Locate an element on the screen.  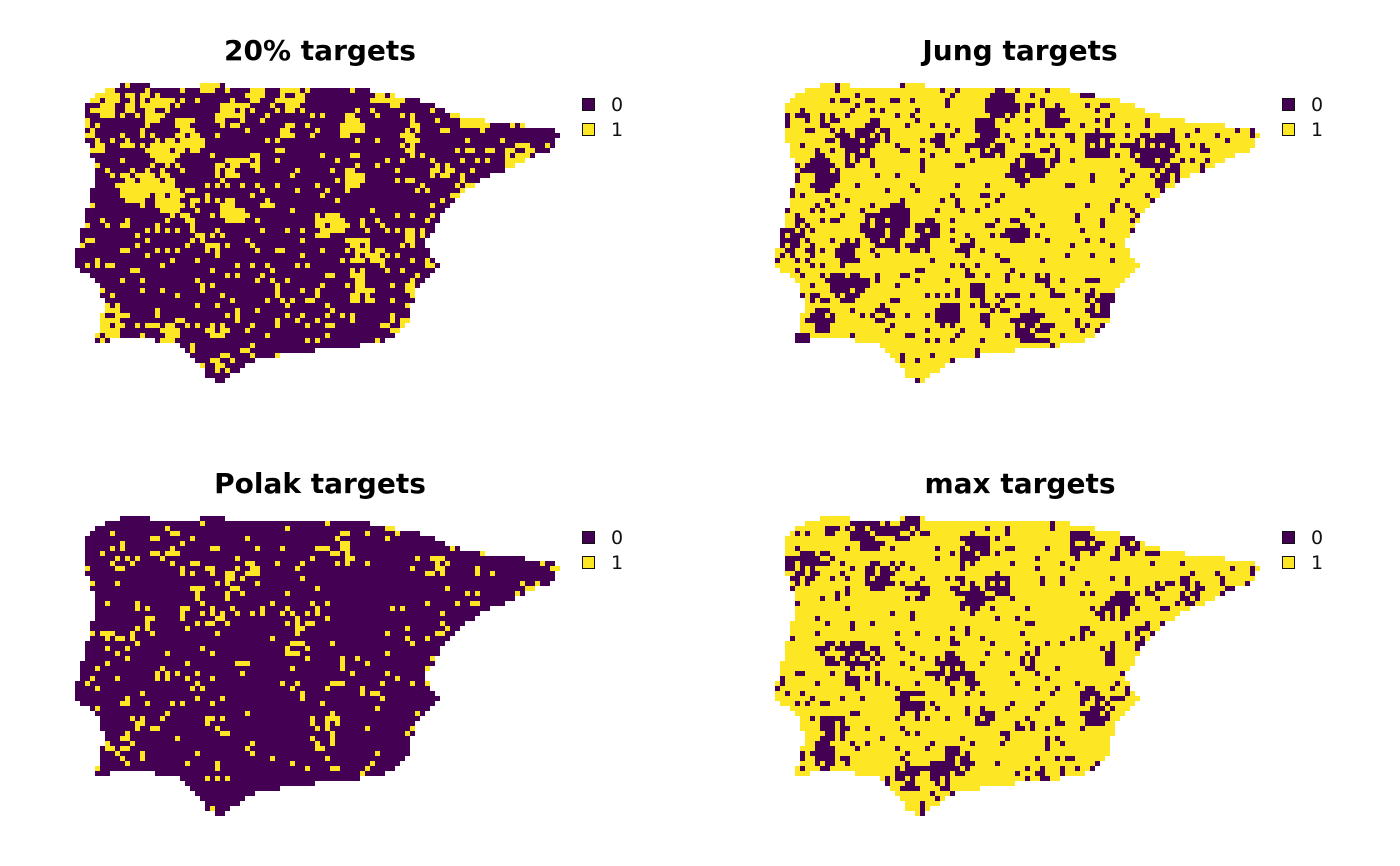
panel-title: 20% targets is located at coordinates (320, 50).